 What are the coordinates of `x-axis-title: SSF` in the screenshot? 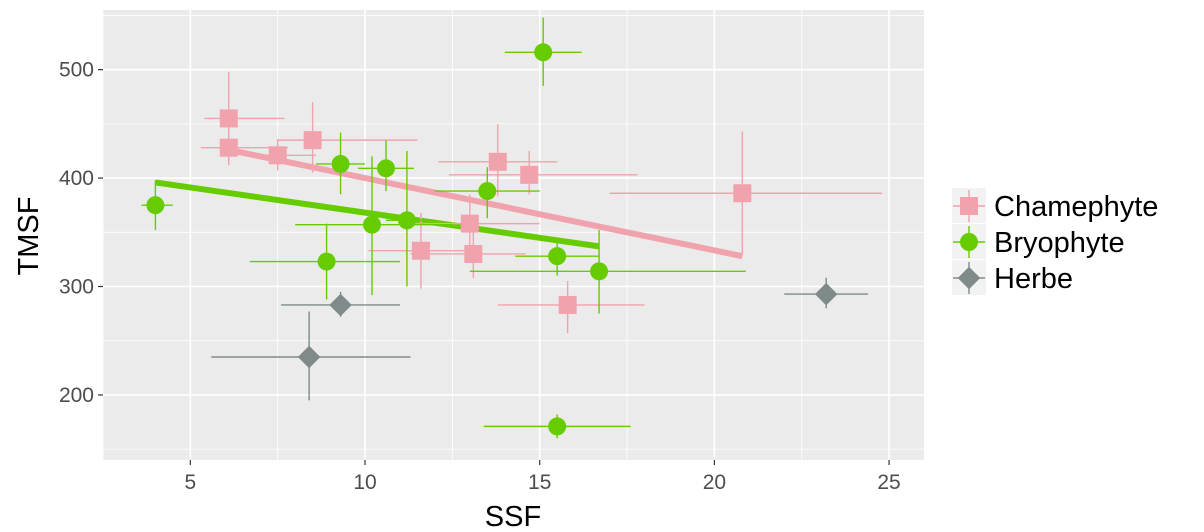 It's located at (513, 516).